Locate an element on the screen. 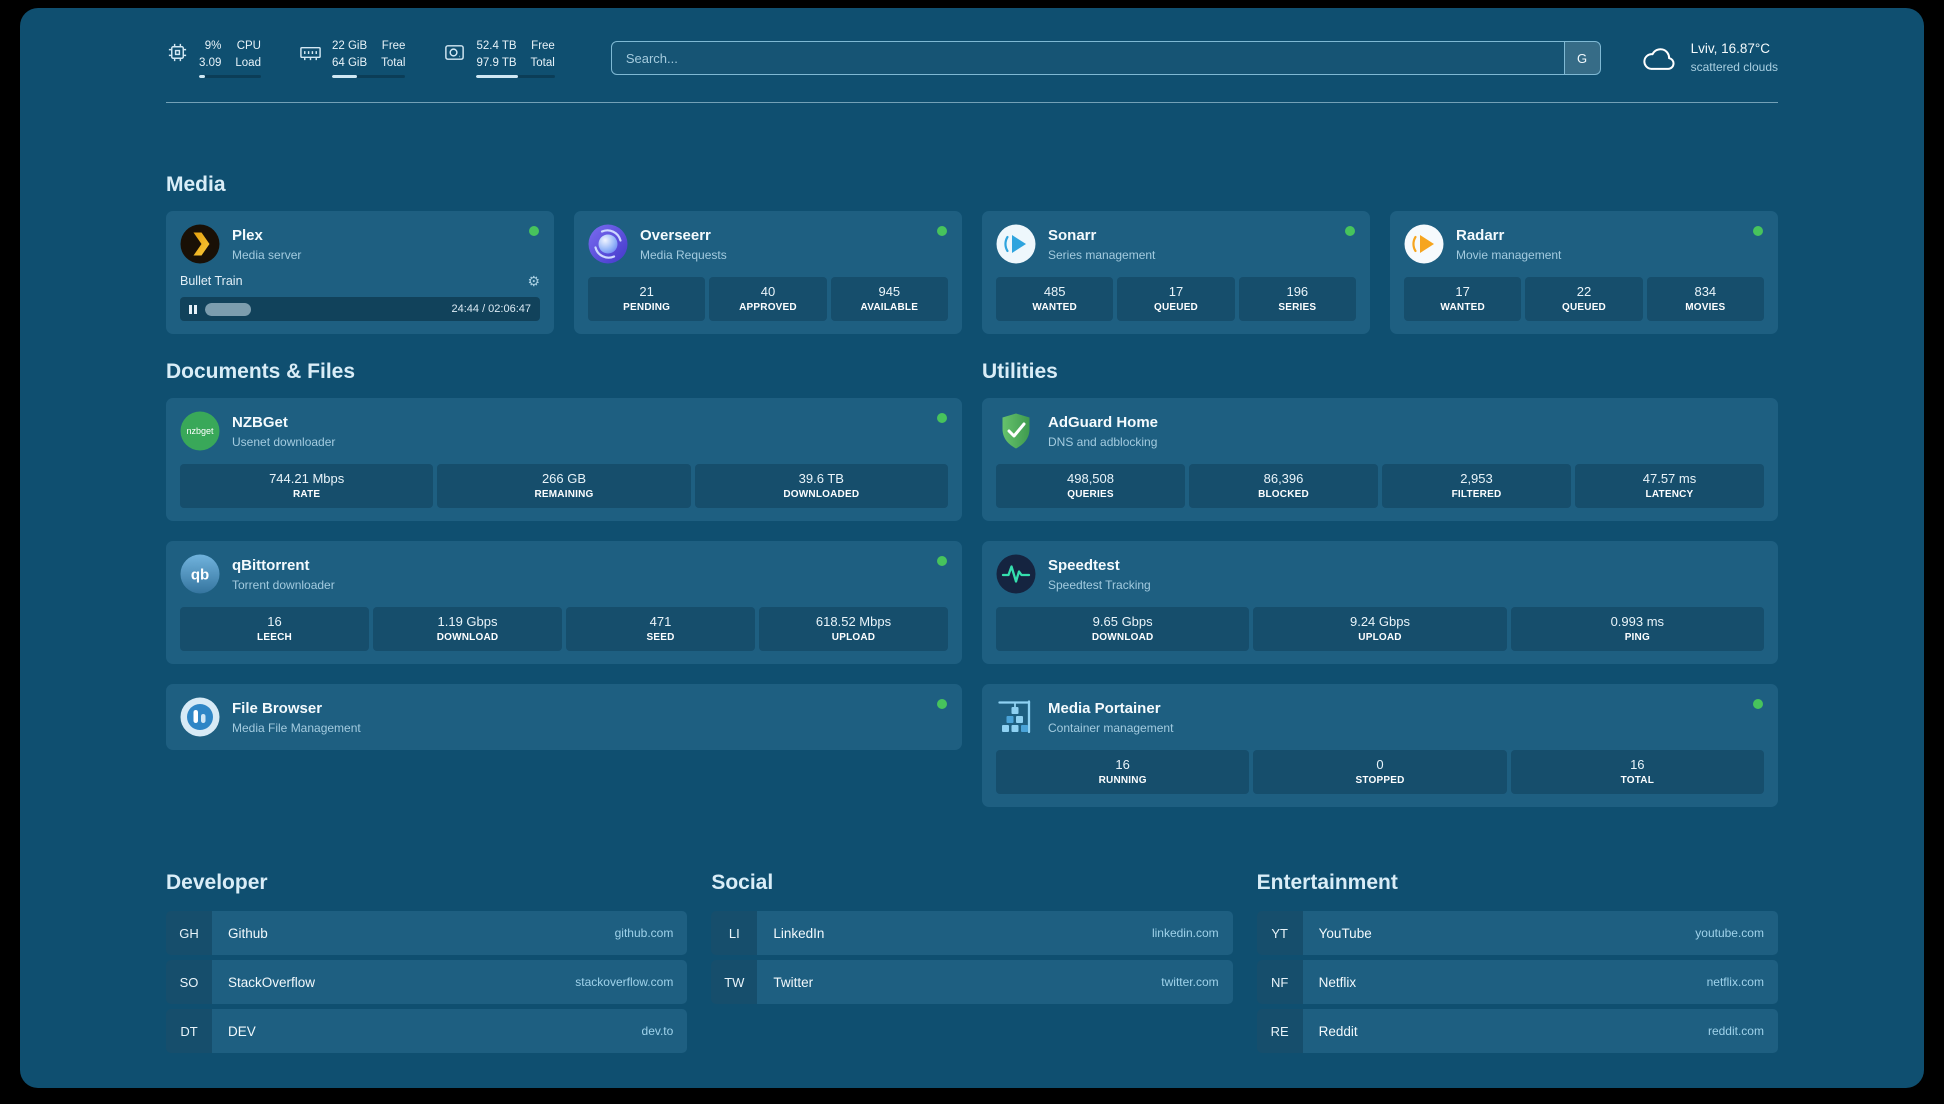 The width and height of the screenshot is (1944, 1104). radarr-name: Radarr is located at coordinates (1480, 235).